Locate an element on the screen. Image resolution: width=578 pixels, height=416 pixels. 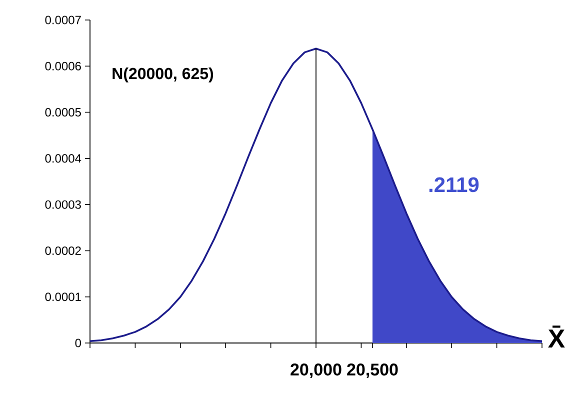
y-tick-label: 0 is located at coordinates (78, 343).